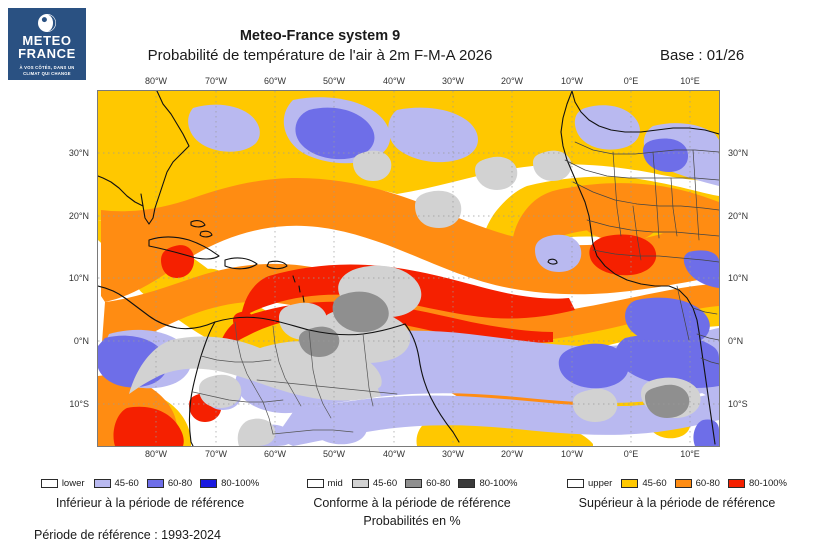 Image resolution: width=814 pixels, height=553 pixels. Describe the element at coordinates (334, 454) in the screenshot. I see `x-tick-bottom-3: 50°W` at that location.